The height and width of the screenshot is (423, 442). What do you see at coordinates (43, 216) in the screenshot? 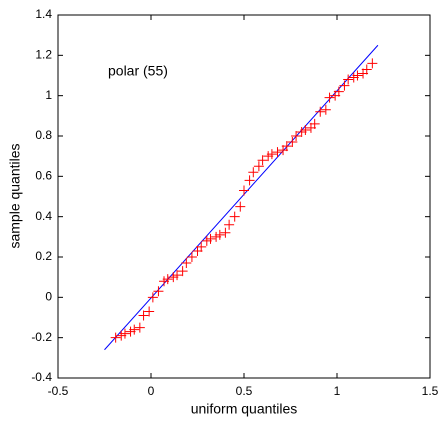
I see `y-tick-label: 0.4` at bounding box center [43, 216].